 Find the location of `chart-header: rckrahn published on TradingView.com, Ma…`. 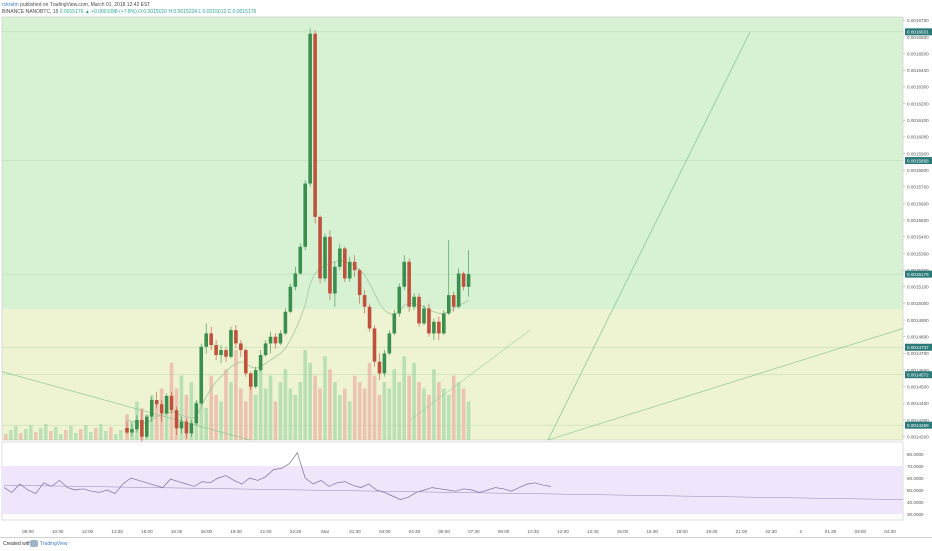

chart-header: rckrahn published on TradingView.com, Ma… is located at coordinates (466, 8).